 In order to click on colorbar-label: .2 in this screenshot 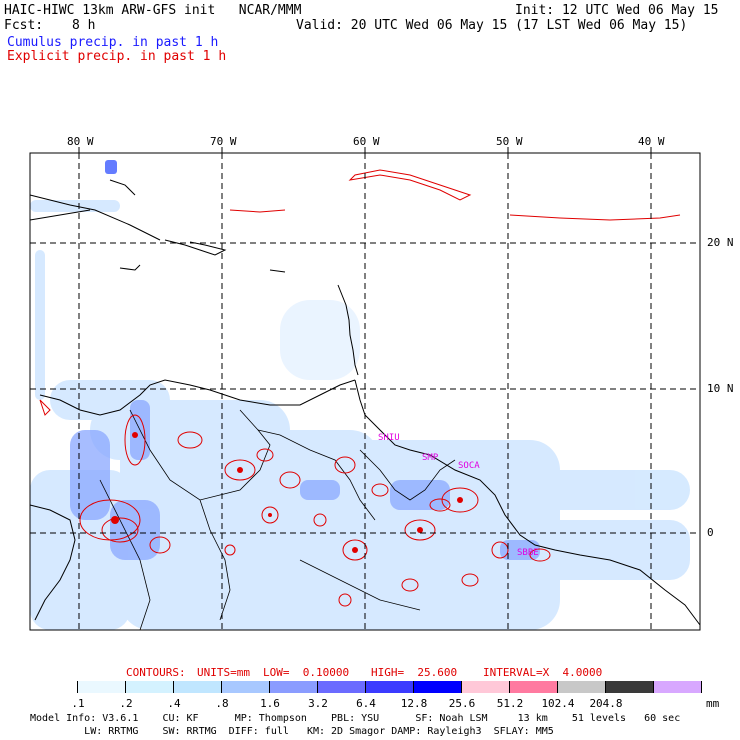, I will do `click(126, 703)`.